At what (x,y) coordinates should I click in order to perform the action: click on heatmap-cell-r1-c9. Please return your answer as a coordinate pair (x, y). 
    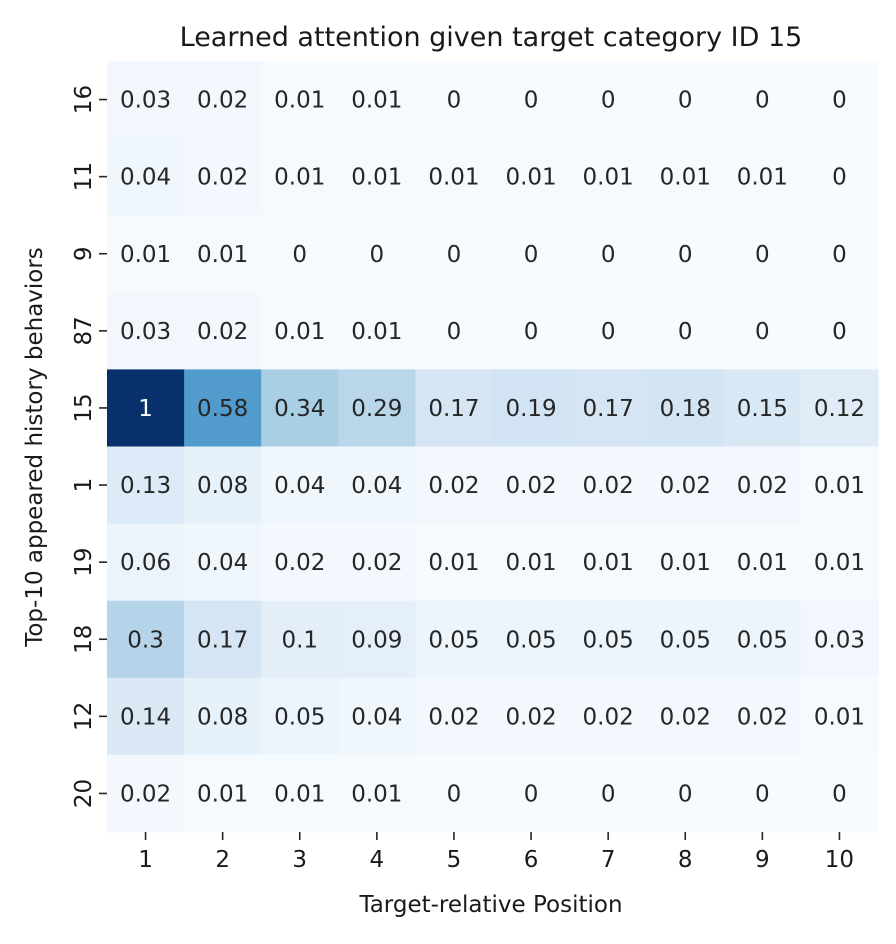
    Looking at the image, I should click on (839, 177).